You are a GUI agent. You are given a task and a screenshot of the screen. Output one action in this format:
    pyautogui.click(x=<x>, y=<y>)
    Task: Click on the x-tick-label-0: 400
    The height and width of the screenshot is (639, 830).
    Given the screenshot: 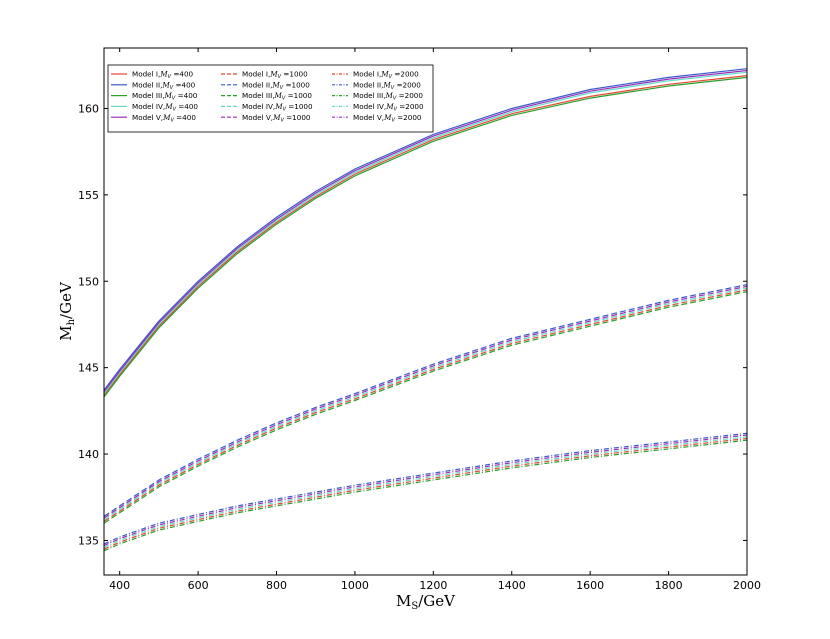 What is the action you would take?
    pyautogui.click(x=119, y=585)
    